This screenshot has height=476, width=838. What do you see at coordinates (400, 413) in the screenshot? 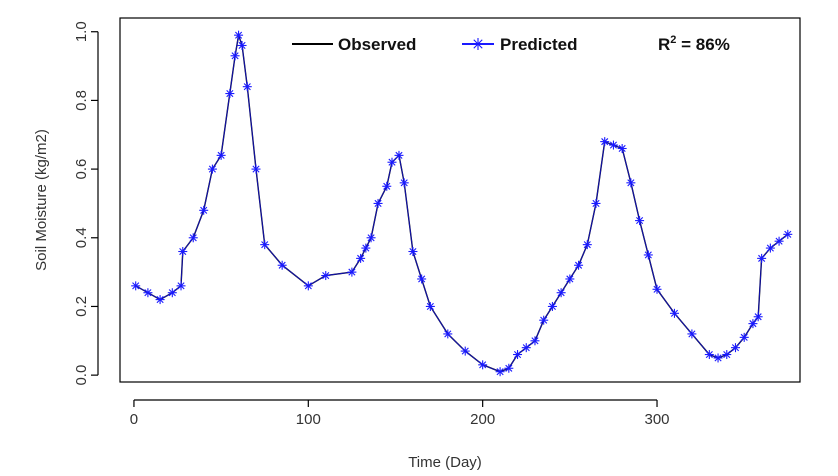
I see `x-axis: 0 100 200 300` at bounding box center [400, 413].